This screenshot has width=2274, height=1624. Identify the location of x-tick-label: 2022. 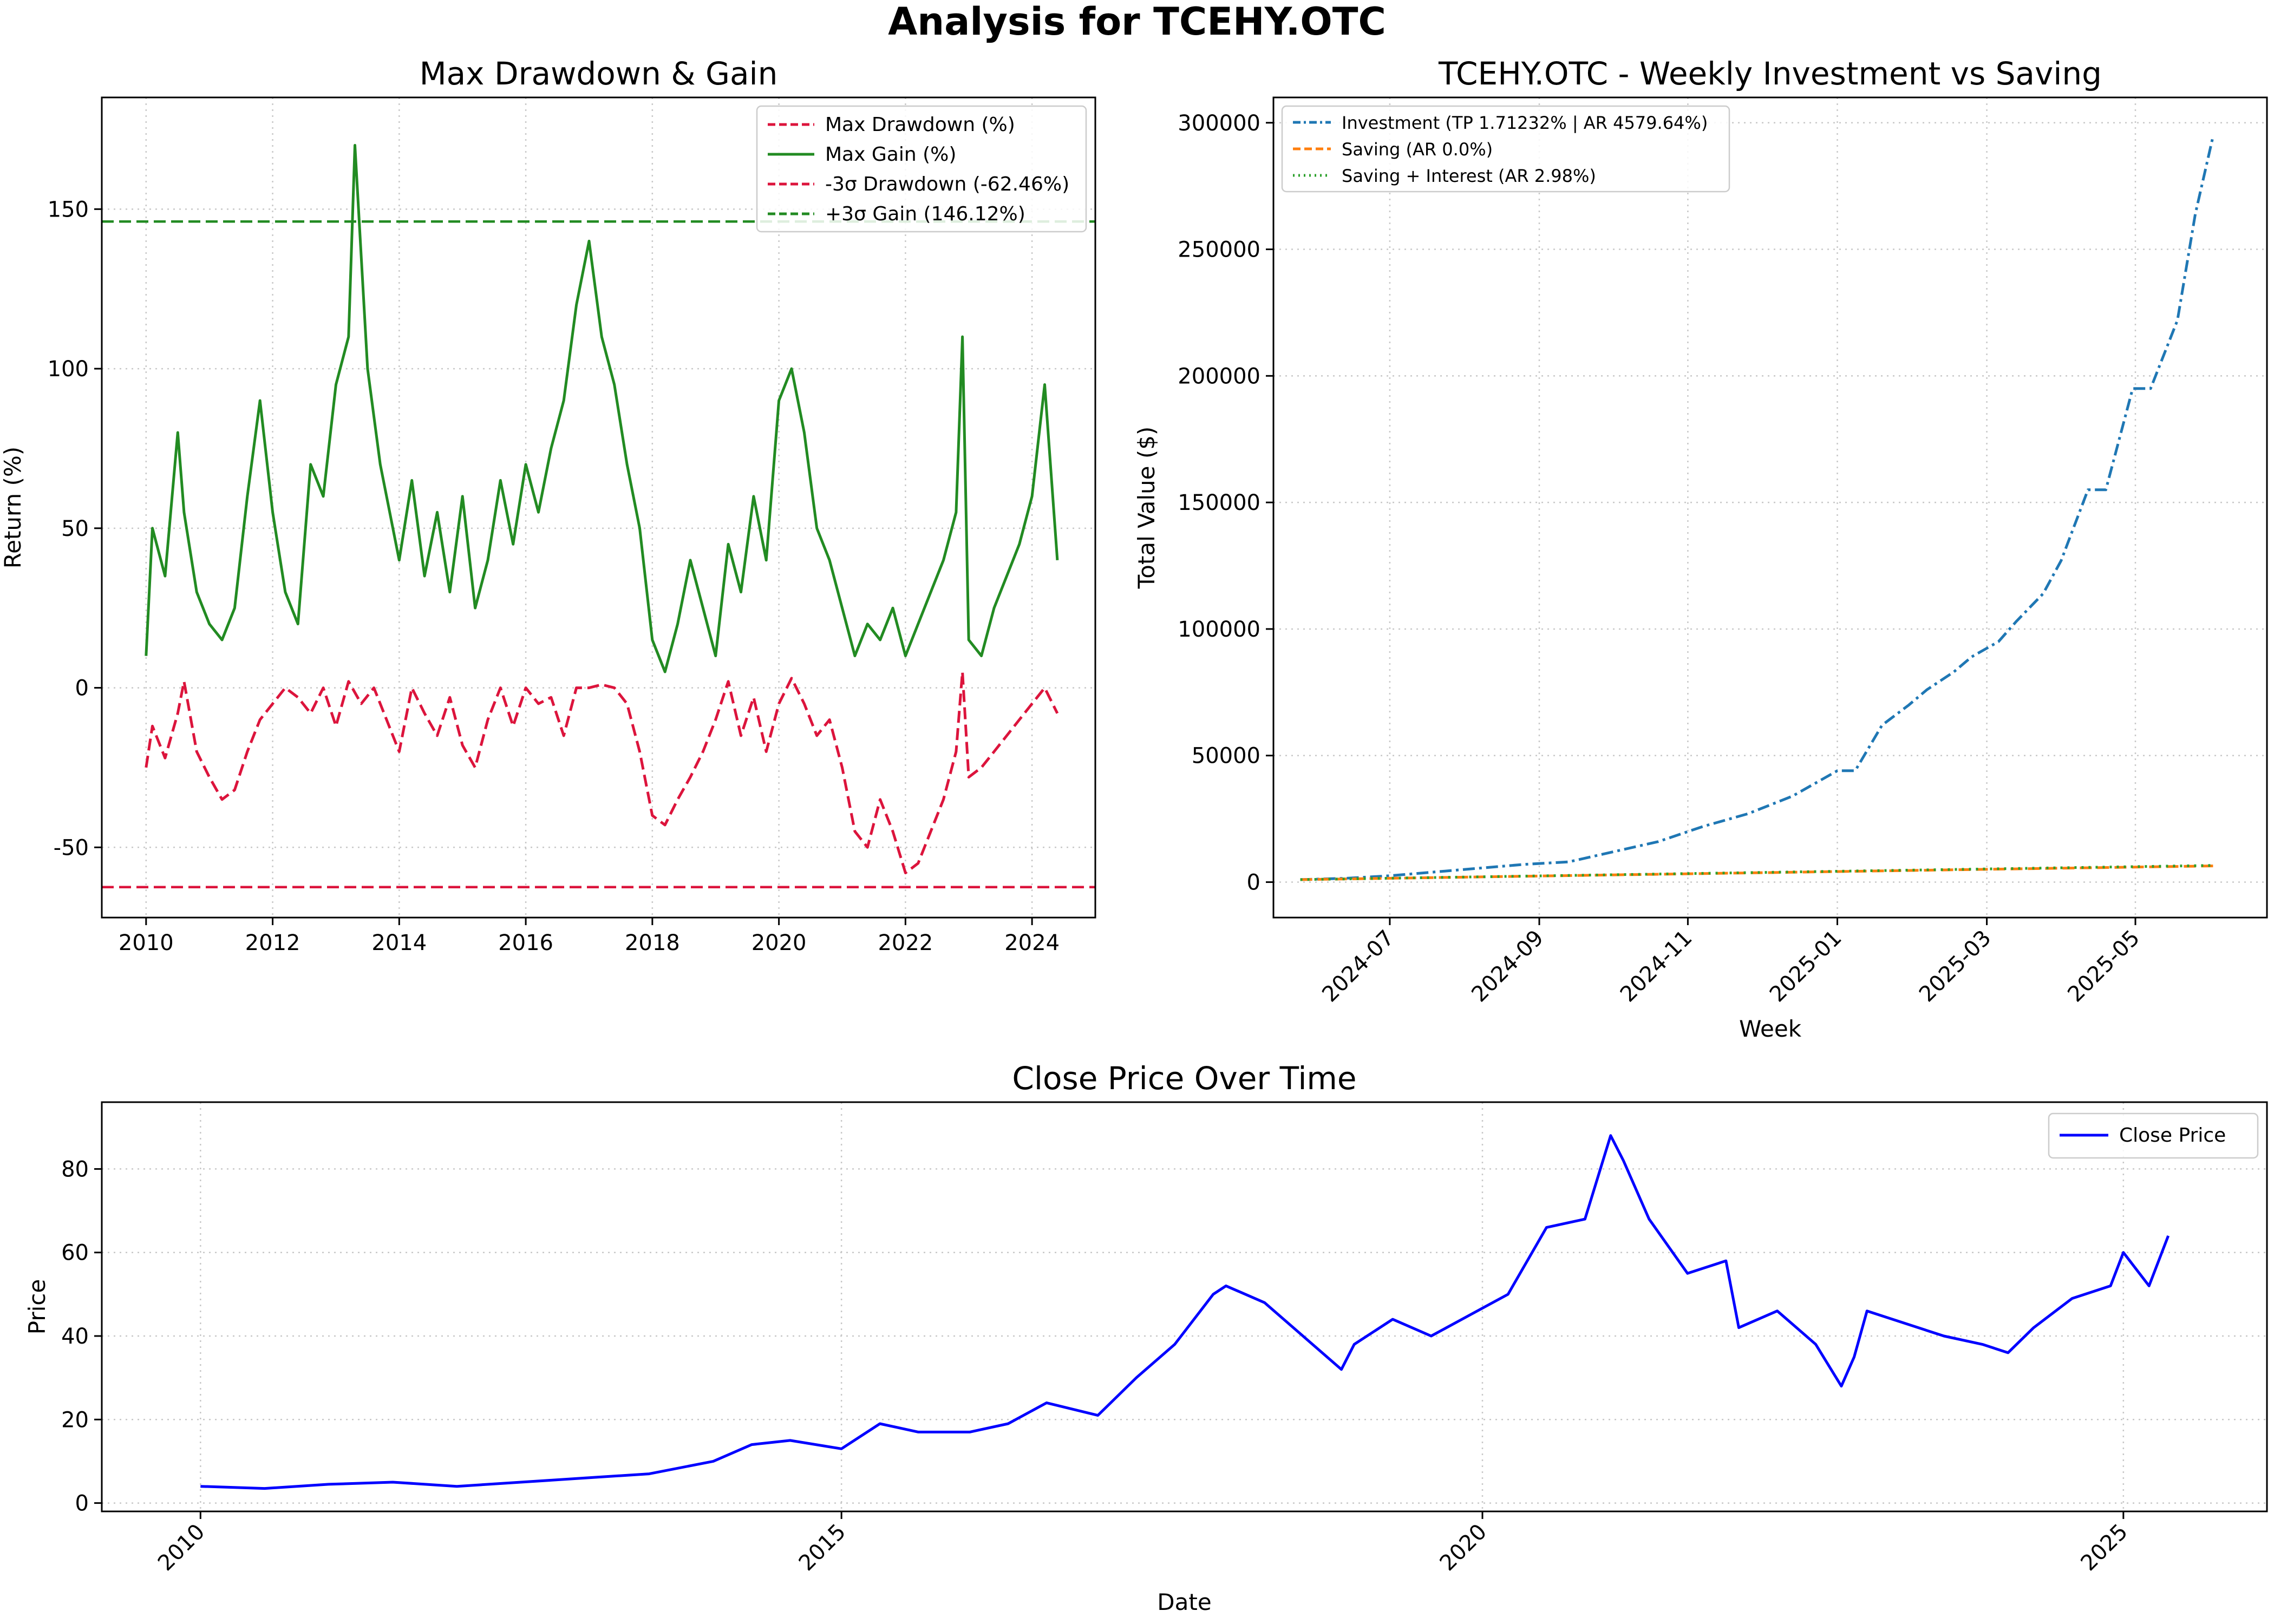
(906, 943).